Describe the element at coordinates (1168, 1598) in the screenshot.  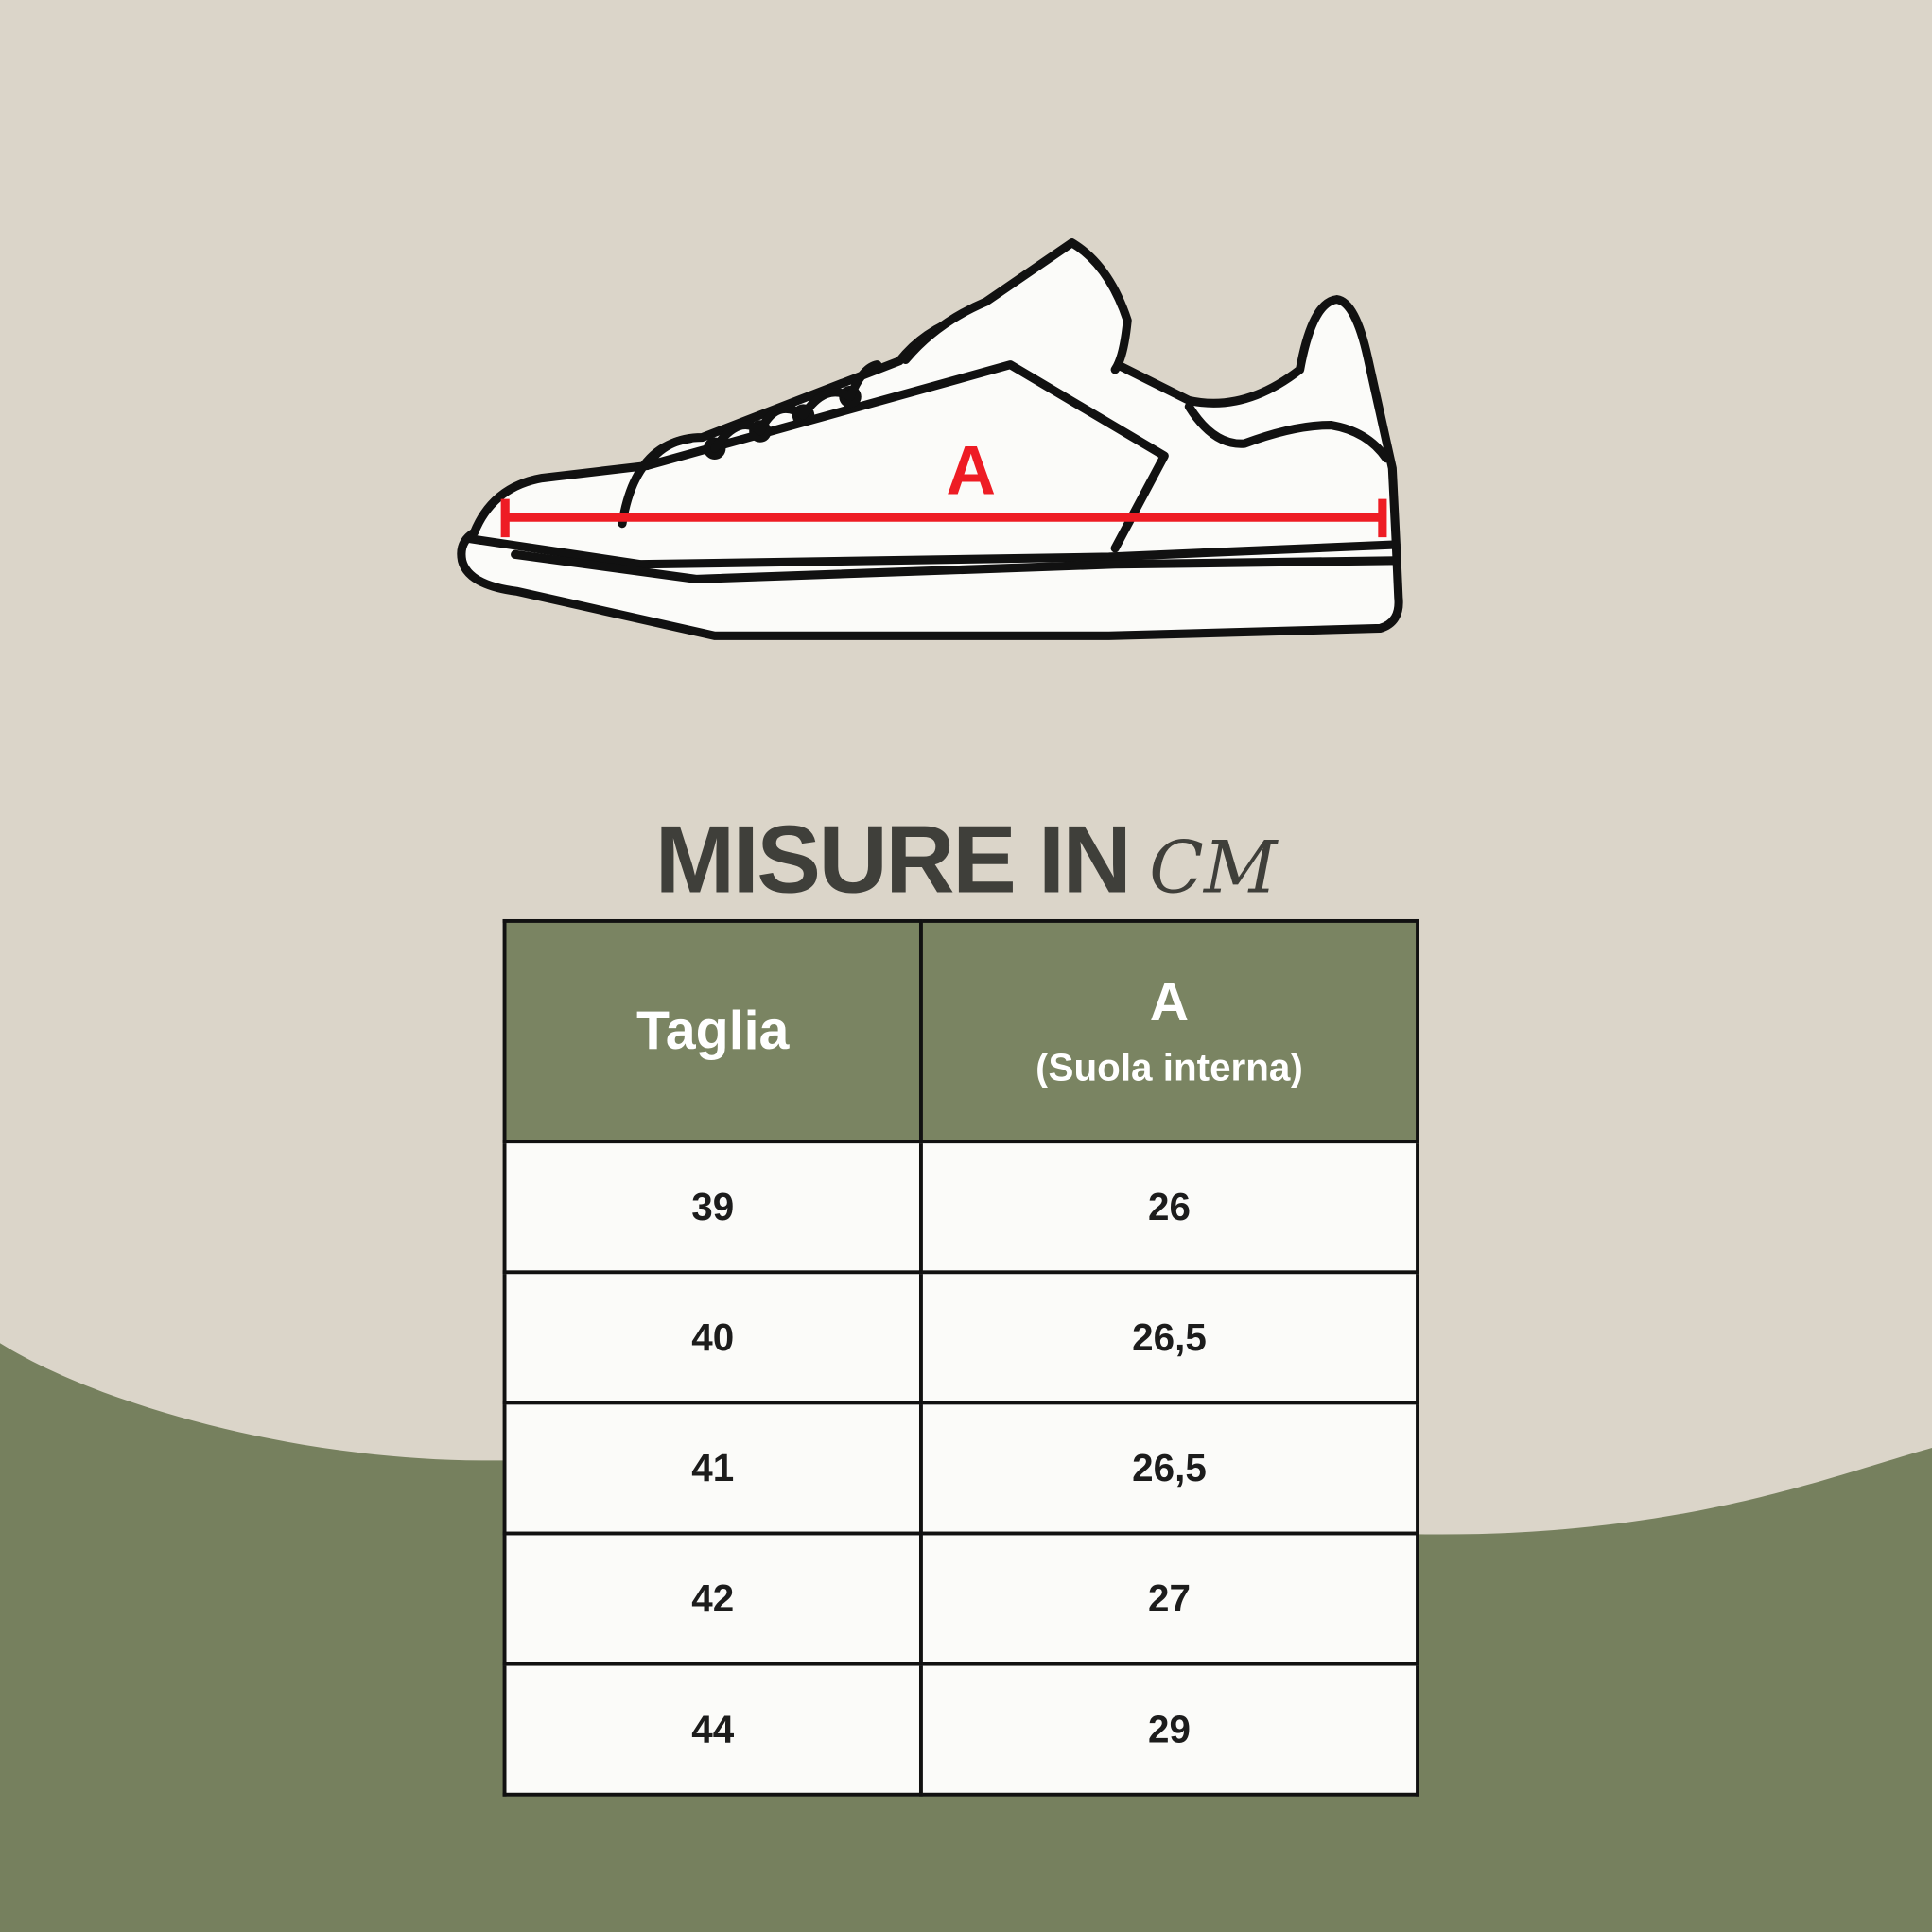
I see `cell-length: 27` at that location.